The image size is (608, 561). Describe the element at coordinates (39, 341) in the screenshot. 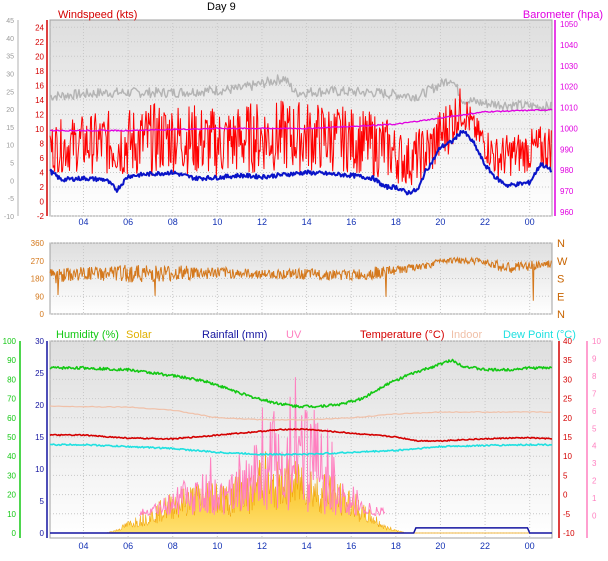

I see `rain-tick-label: 30` at that location.